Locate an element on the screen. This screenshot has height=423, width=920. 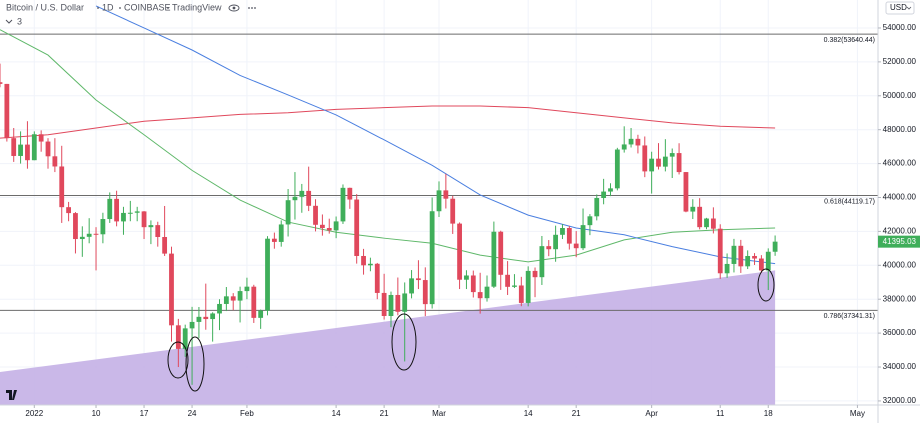
y-tick-label: 54000.00 is located at coordinates (900, 27).